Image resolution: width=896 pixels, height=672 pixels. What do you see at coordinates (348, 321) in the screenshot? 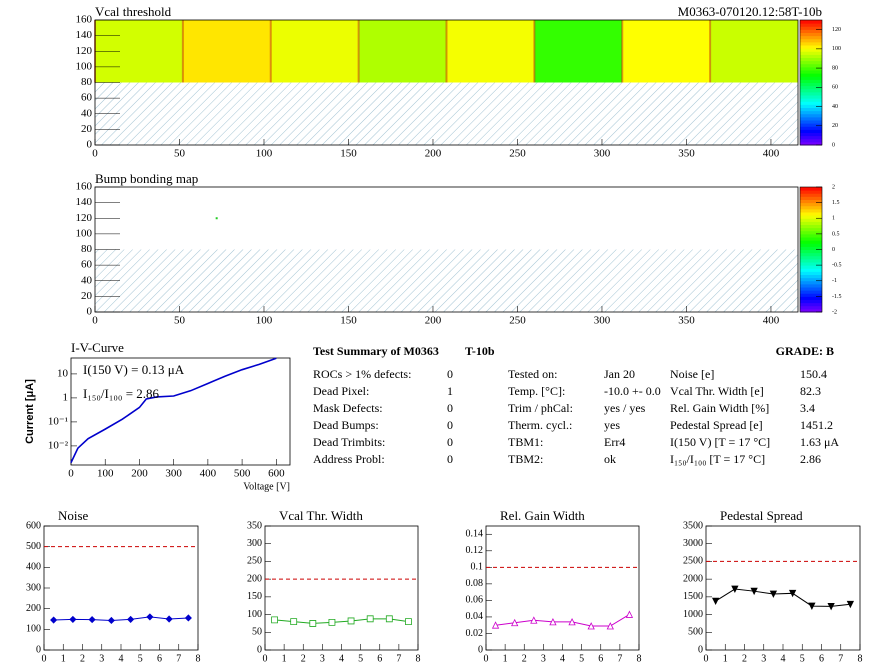
I see `x-tick-label: 150` at bounding box center [348, 321].